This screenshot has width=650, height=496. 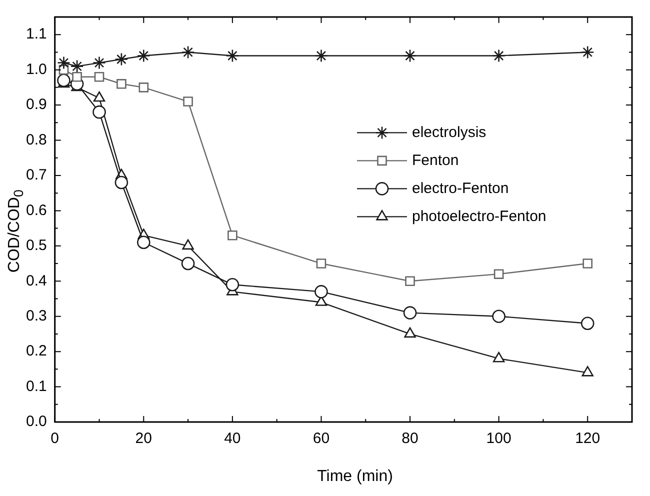 I want to click on y-tick-label: 0.3, so click(x=36, y=315).